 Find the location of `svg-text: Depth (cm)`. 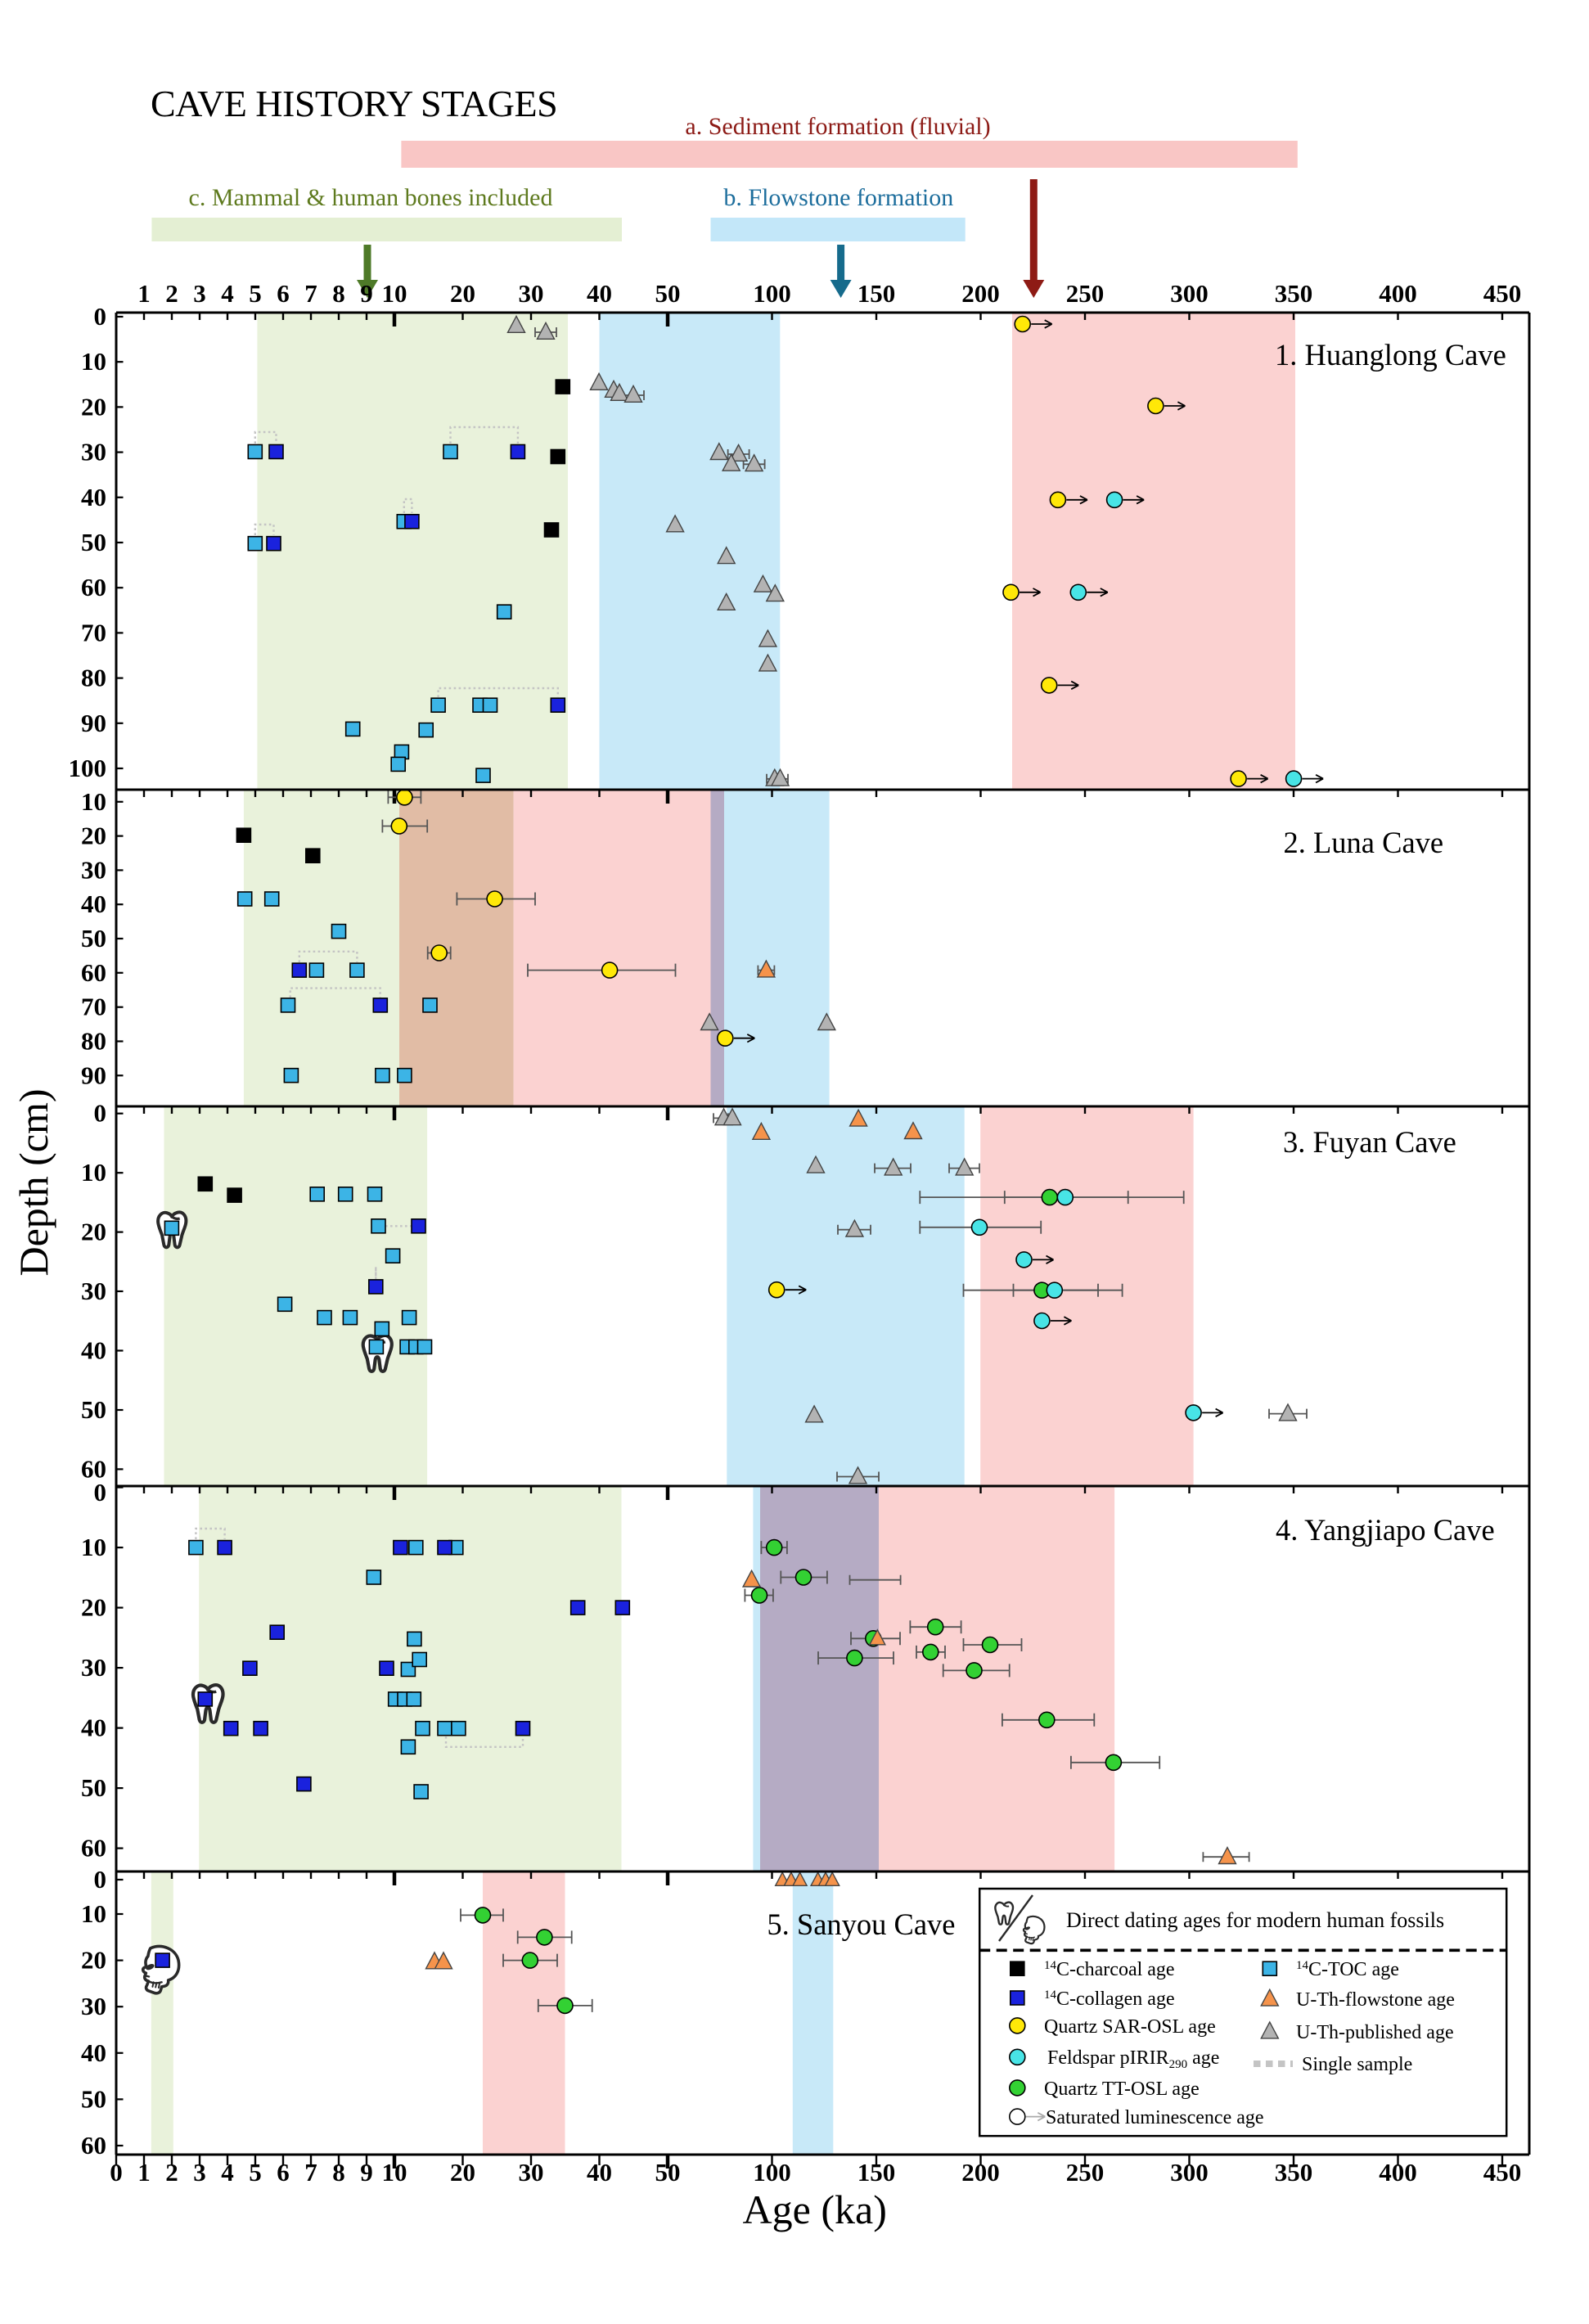

svg-text: Depth (cm) is located at coordinates (33, 1182).